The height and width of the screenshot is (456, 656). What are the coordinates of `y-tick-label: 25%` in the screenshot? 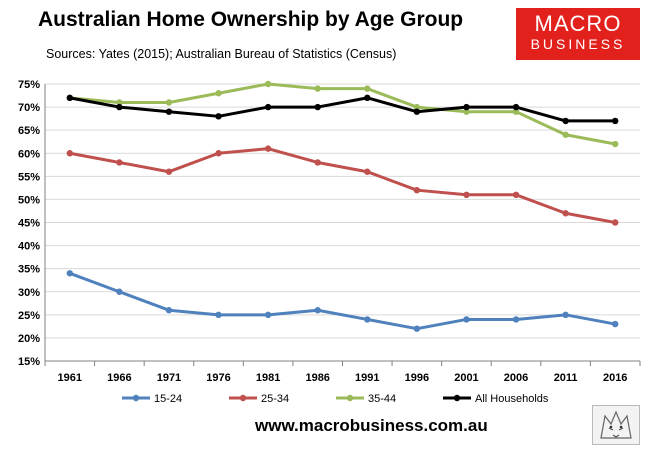 It's located at (29, 316).